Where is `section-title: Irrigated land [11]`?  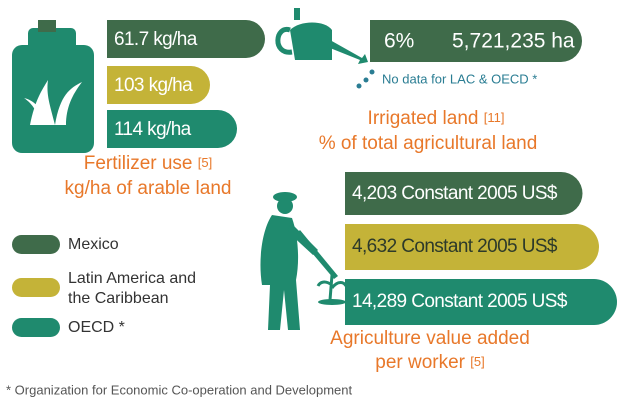
section-title: Irrigated land [11] is located at coordinates (436, 118).